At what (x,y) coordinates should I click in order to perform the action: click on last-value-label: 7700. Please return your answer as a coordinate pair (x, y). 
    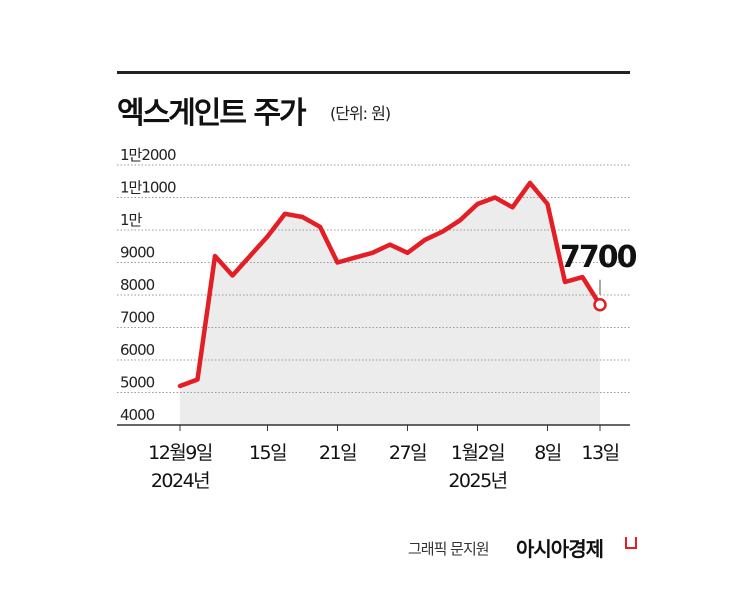
    Looking at the image, I should click on (598, 257).